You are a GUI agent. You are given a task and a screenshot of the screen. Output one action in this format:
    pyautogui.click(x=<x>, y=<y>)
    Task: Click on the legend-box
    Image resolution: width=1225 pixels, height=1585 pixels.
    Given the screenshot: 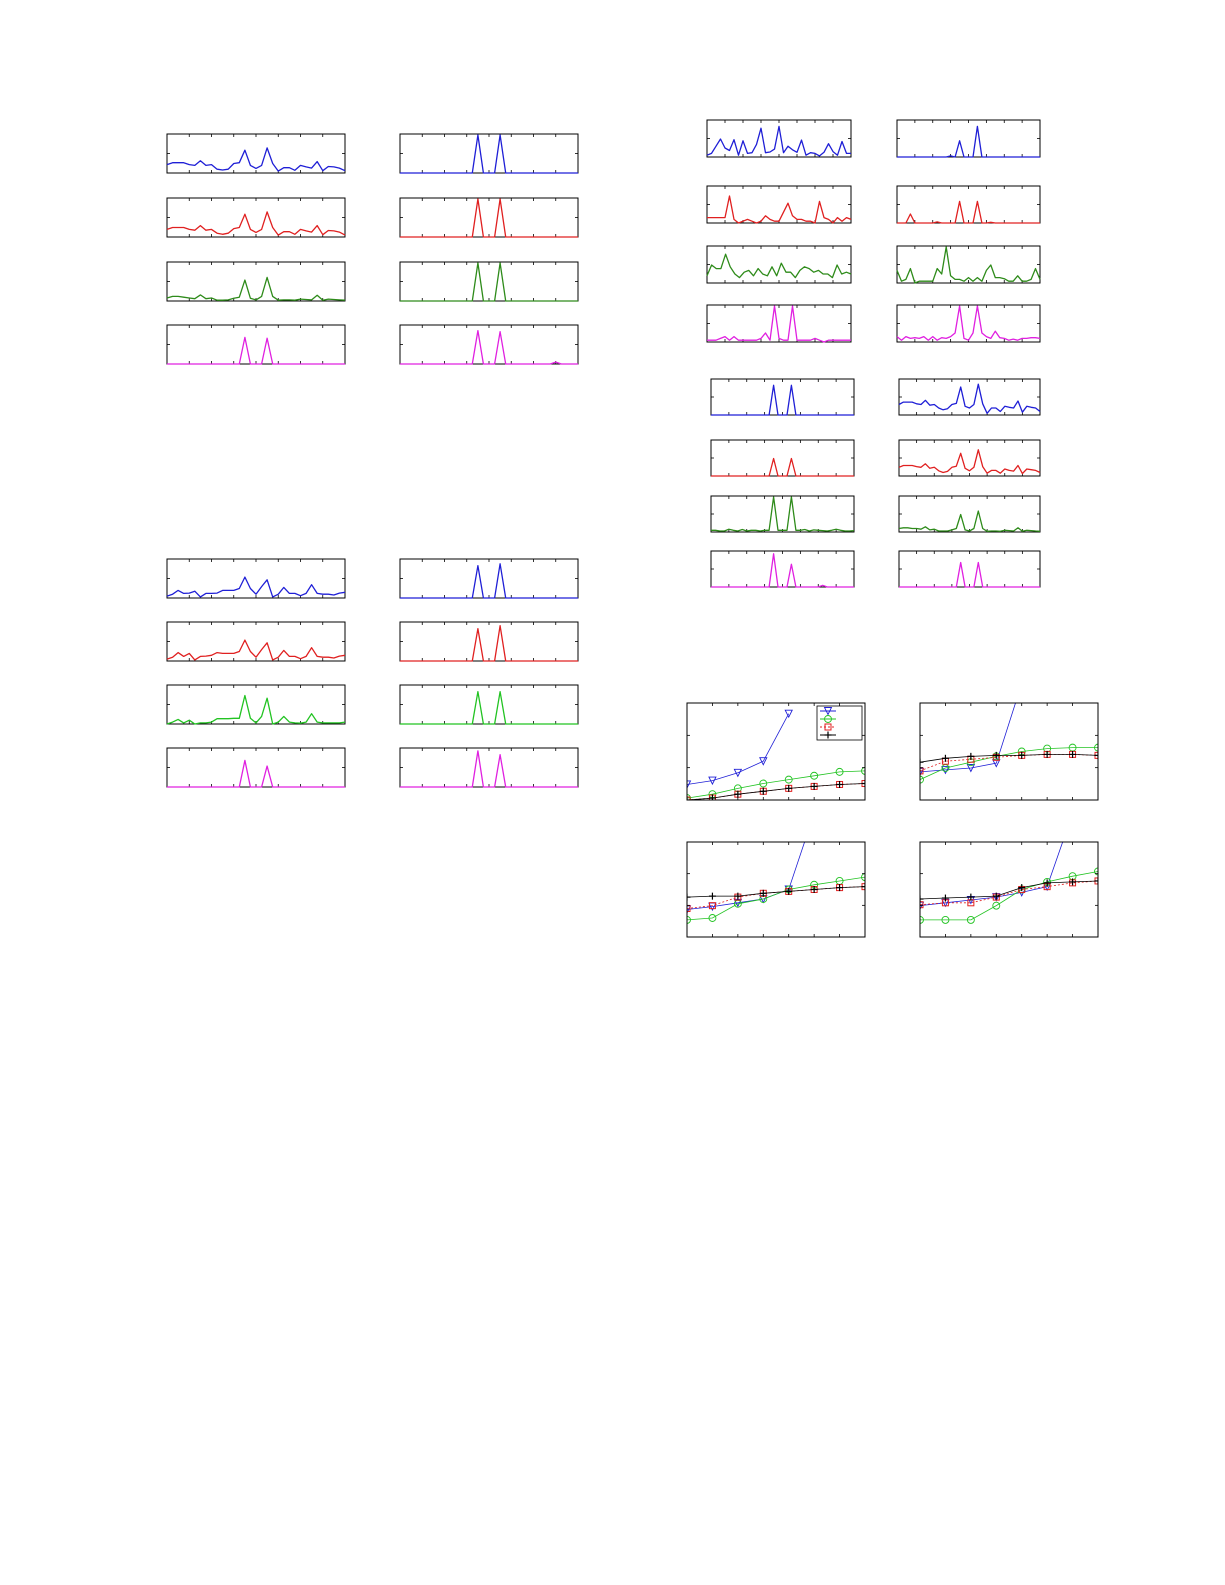 What is the action you would take?
    pyautogui.click(x=839, y=723)
    